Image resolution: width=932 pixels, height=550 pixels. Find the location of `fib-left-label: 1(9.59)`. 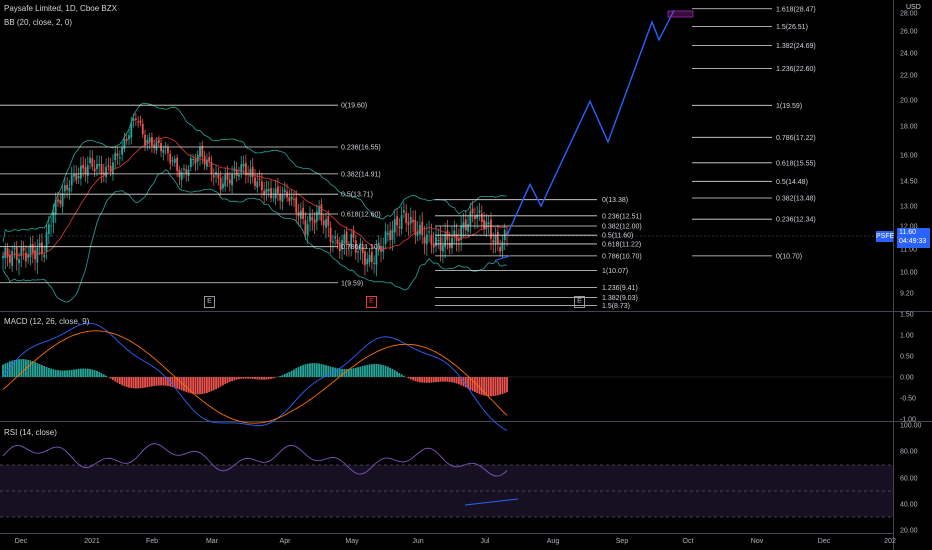

fib-left-label: 1(9.59) is located at coordinates (352, 283).